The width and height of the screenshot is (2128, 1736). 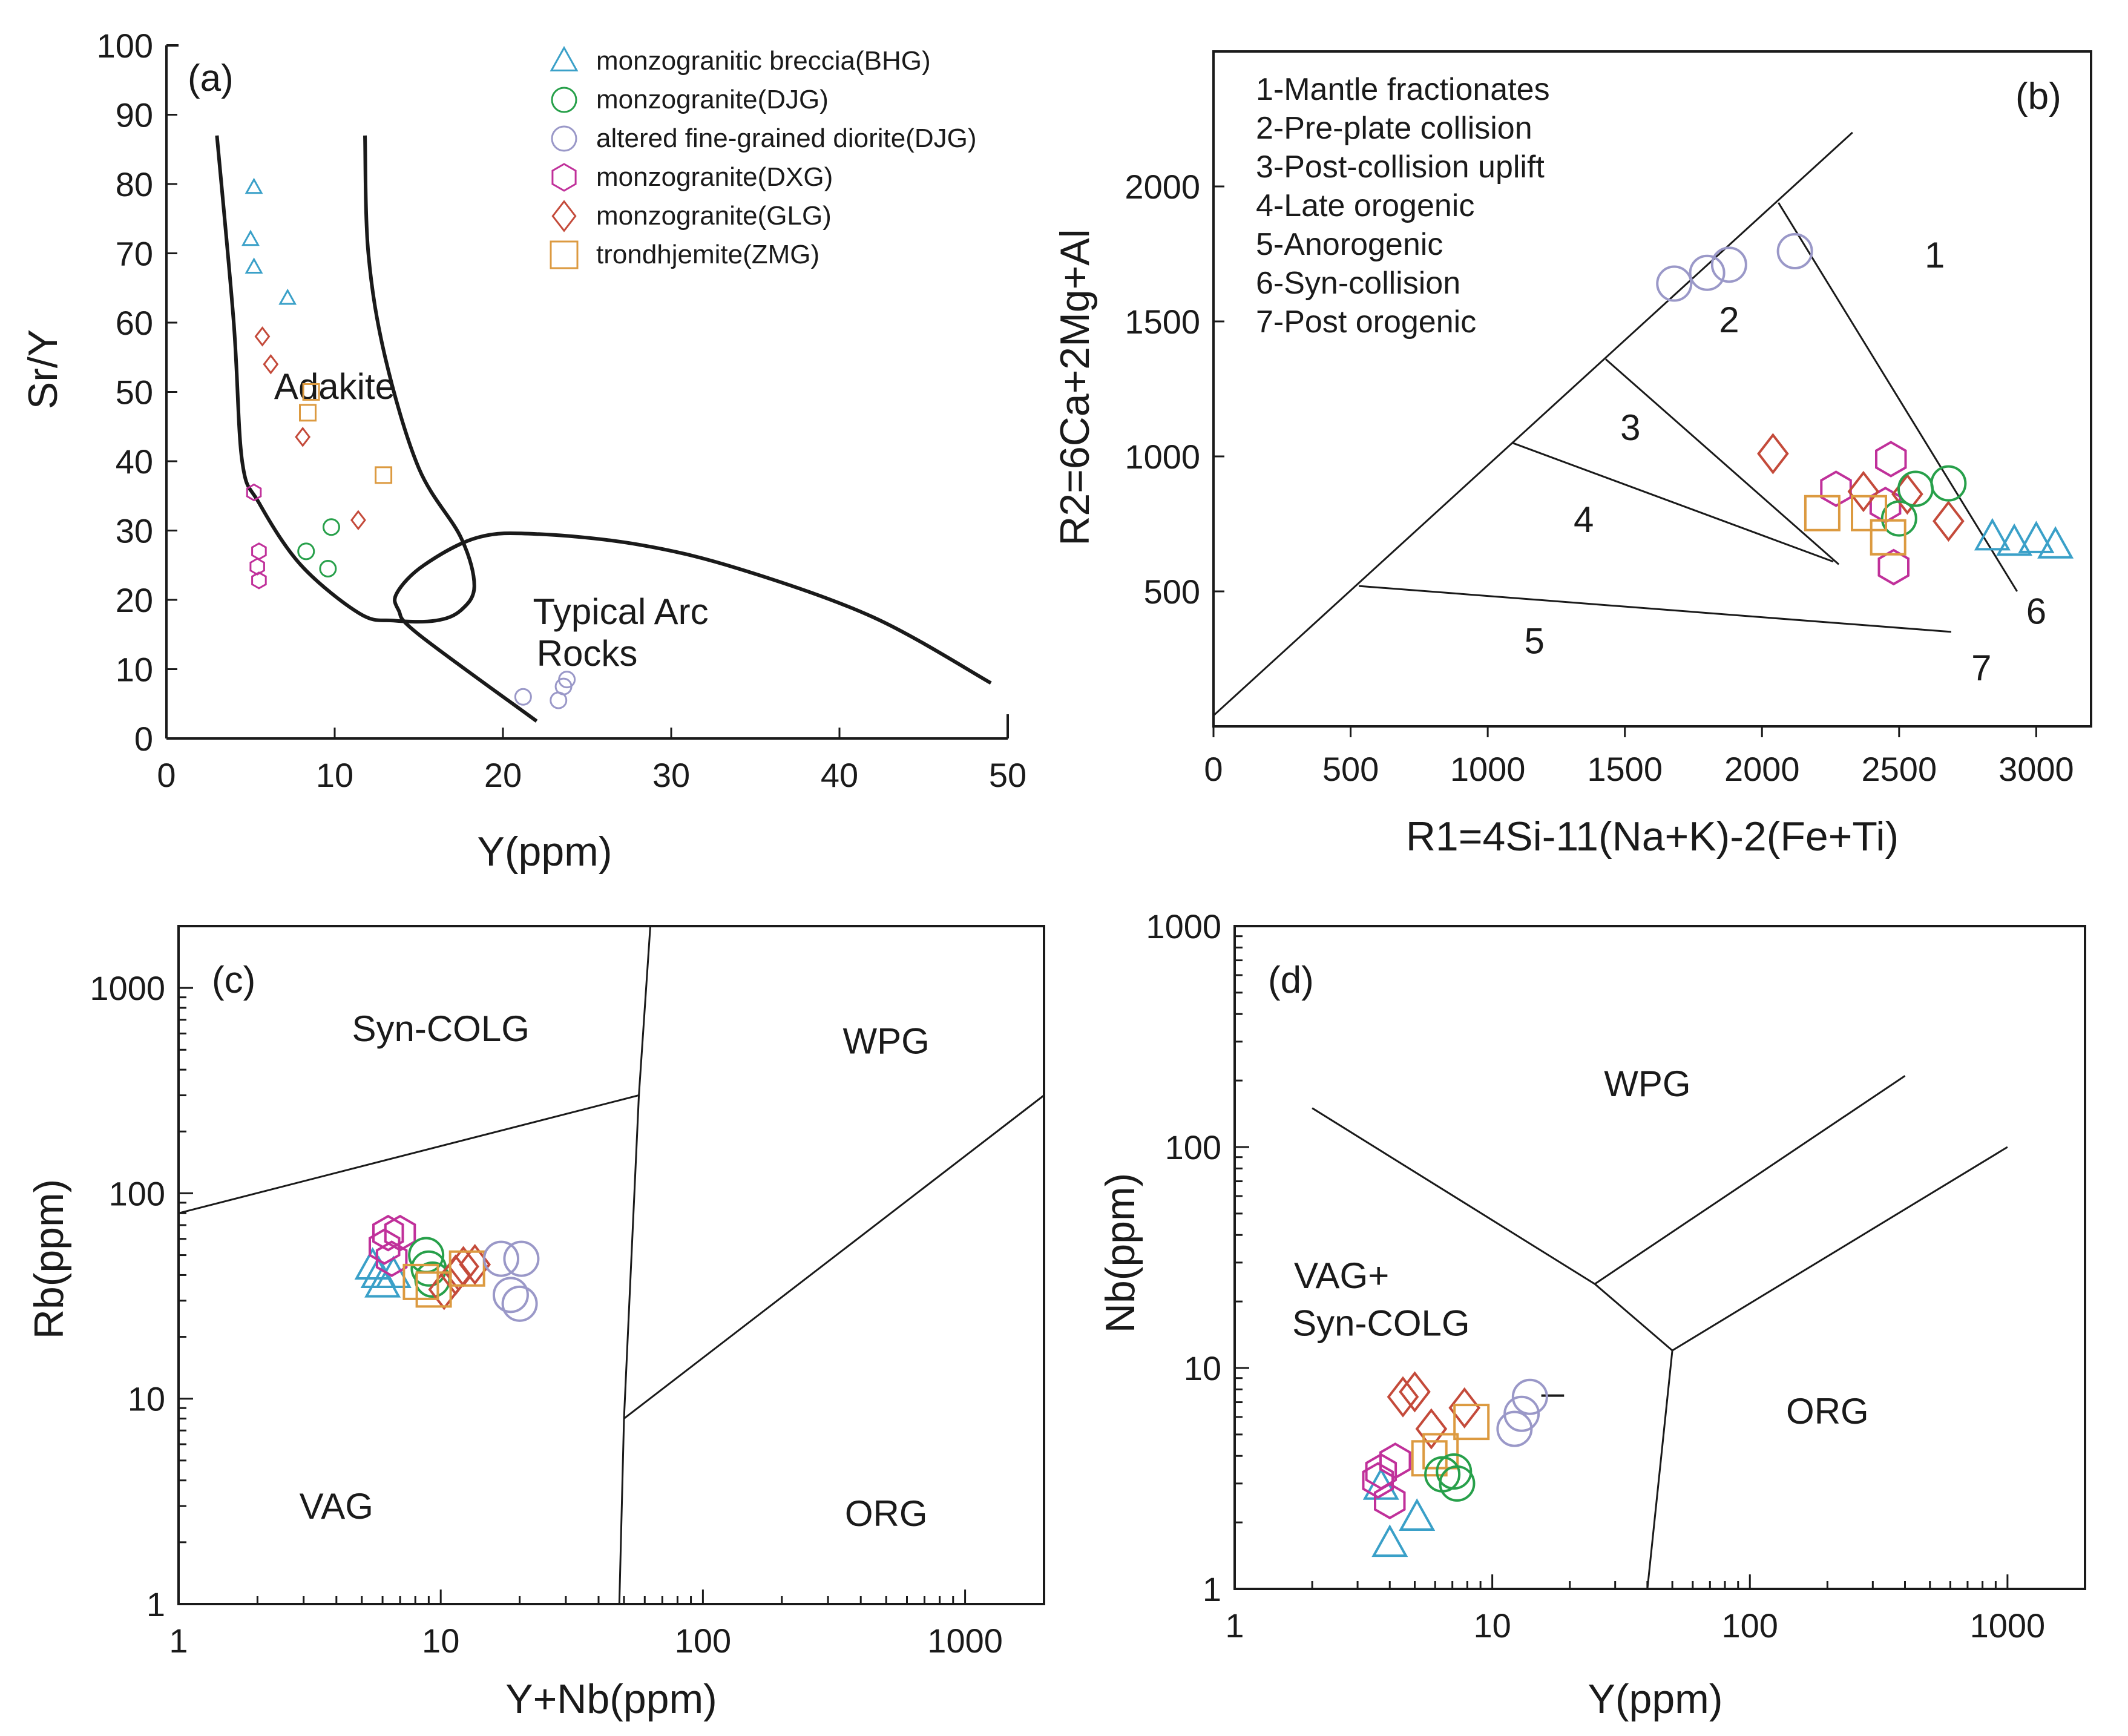 What do you see at coordinates (707, 254) in the screenshot?
I see `legend-label: trondhjemite(ZMG)` at bounding box center [707, 254].